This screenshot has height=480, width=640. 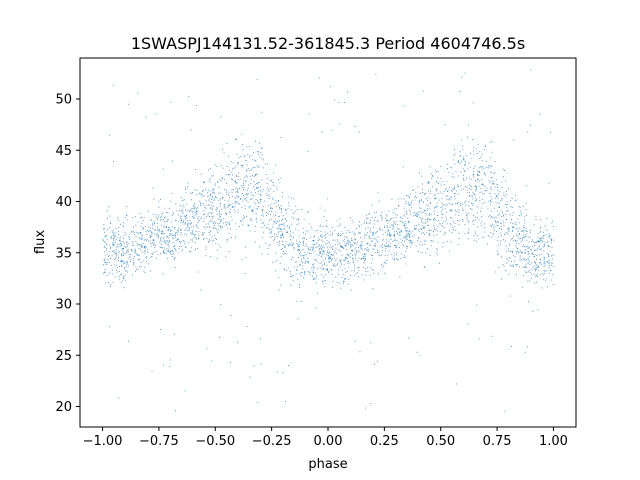 What do you see at coordinates (63, 100) in the screenshot?
I see `y-tick-label: 50` at bounding box center [63, 100].